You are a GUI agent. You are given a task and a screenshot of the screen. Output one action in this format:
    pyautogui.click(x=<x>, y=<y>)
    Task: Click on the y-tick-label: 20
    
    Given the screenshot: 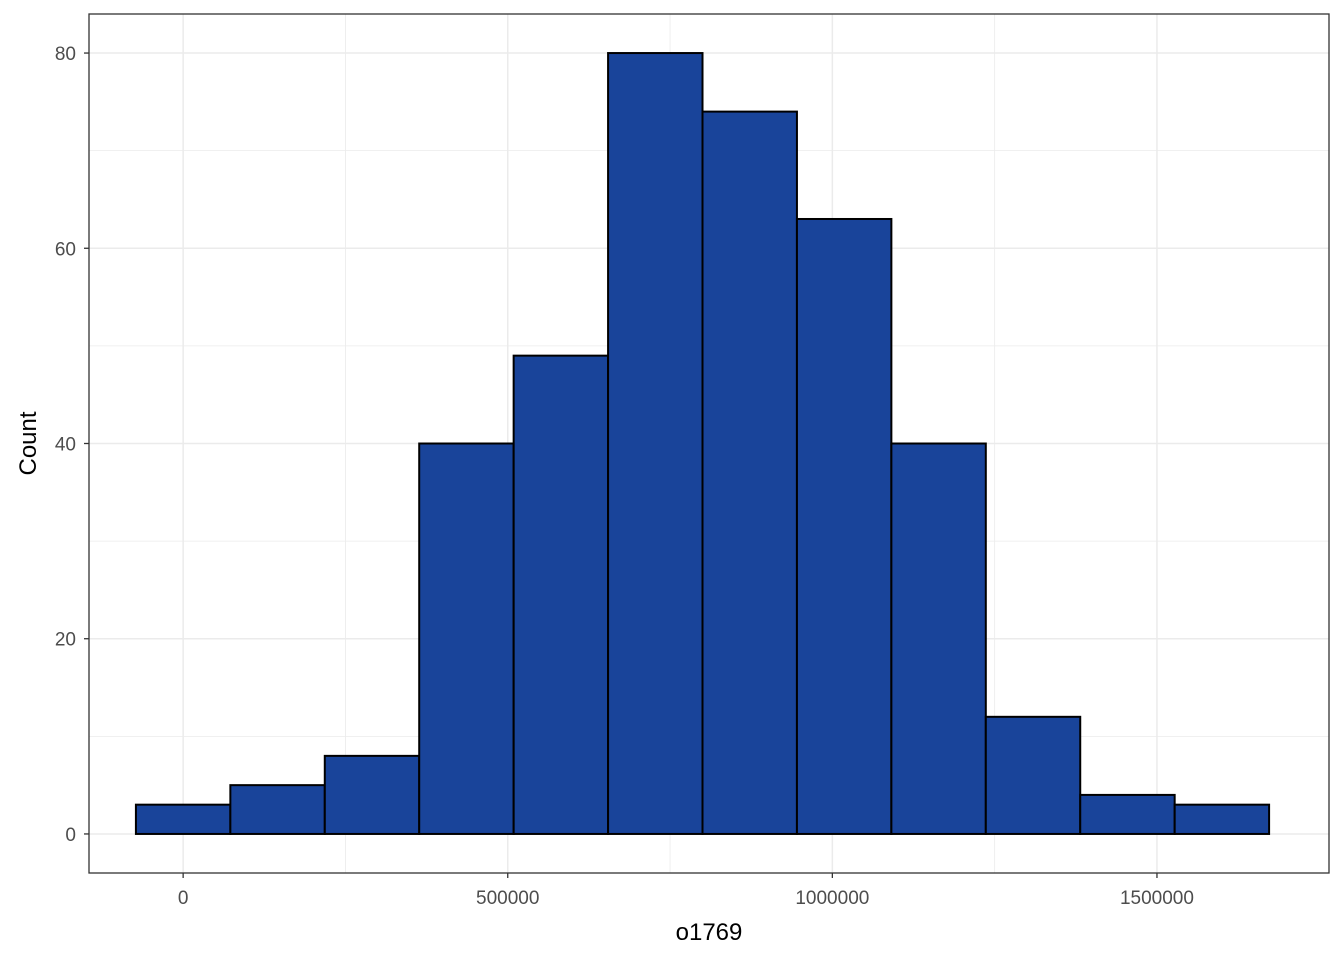 What is the action you would take?
    pyautogui.click(x=65, y=640)
    